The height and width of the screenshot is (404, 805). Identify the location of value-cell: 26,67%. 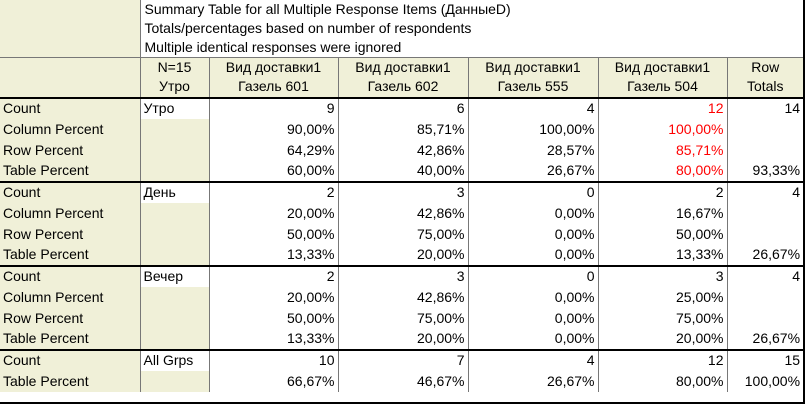
(533, 381).